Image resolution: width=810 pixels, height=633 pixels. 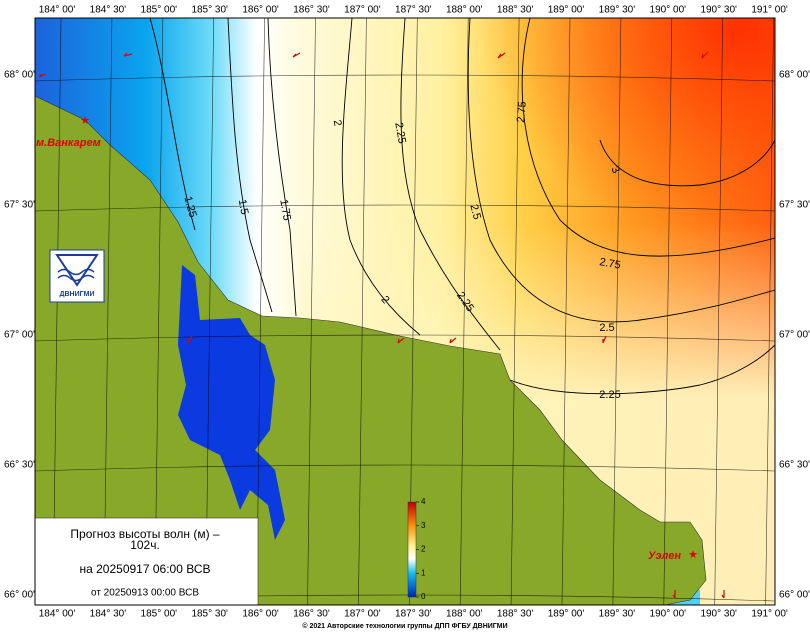 I want to click on lon-label-top: 190° 30', so click(x=718, y=10).